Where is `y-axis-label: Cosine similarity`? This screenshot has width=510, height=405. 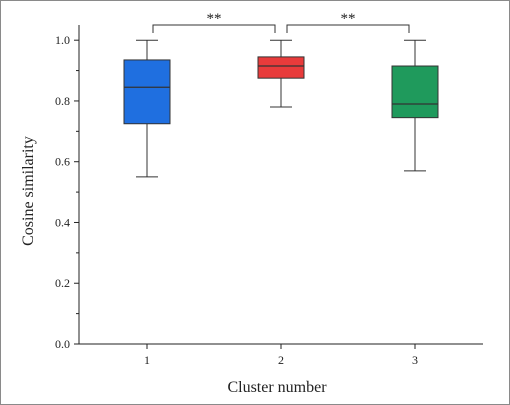 y-axis-label: Cosine similarity is located at coordinates (28, 191).